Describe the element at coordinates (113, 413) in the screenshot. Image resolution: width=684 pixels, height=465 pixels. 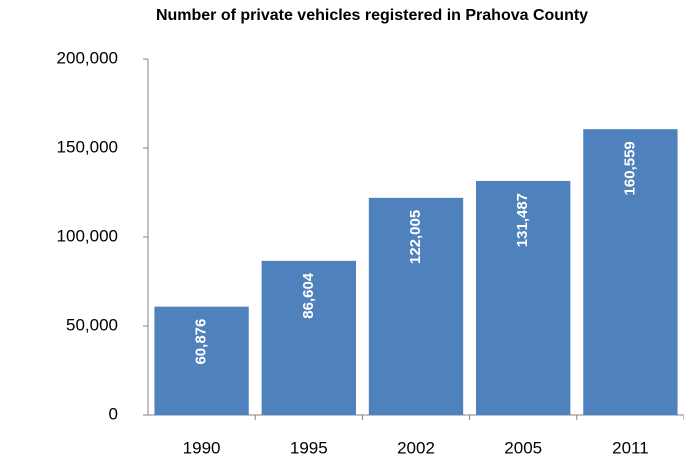
I see `y-tick-label: 0` at that location.